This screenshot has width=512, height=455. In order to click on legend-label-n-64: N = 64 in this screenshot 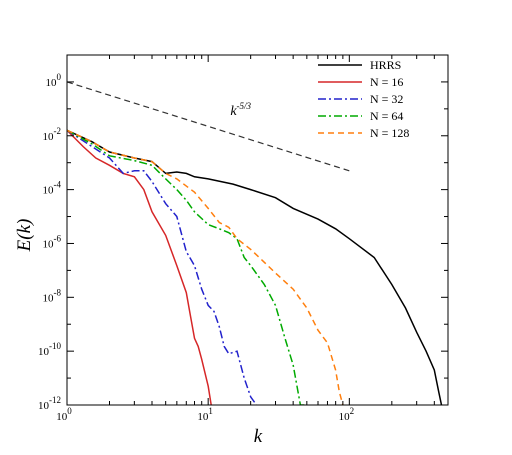, I will do `click(386, 116)`.